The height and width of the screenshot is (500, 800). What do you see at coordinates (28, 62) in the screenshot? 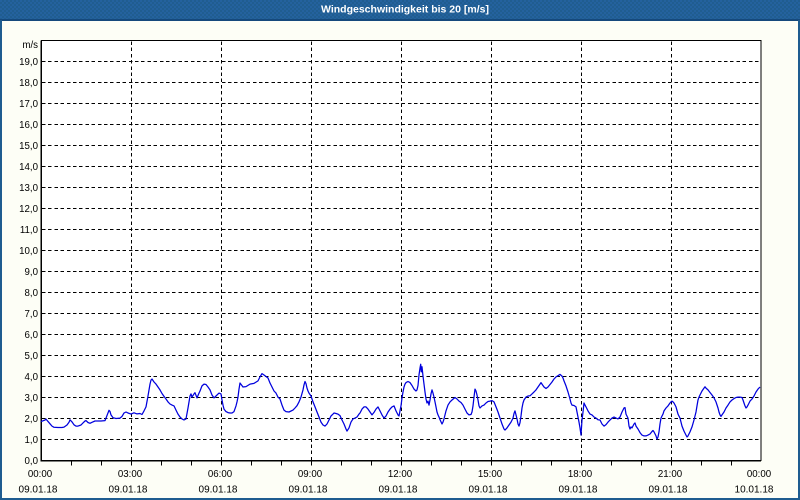
I see `svg-text: 19,0` at bounding box center [28, 62].